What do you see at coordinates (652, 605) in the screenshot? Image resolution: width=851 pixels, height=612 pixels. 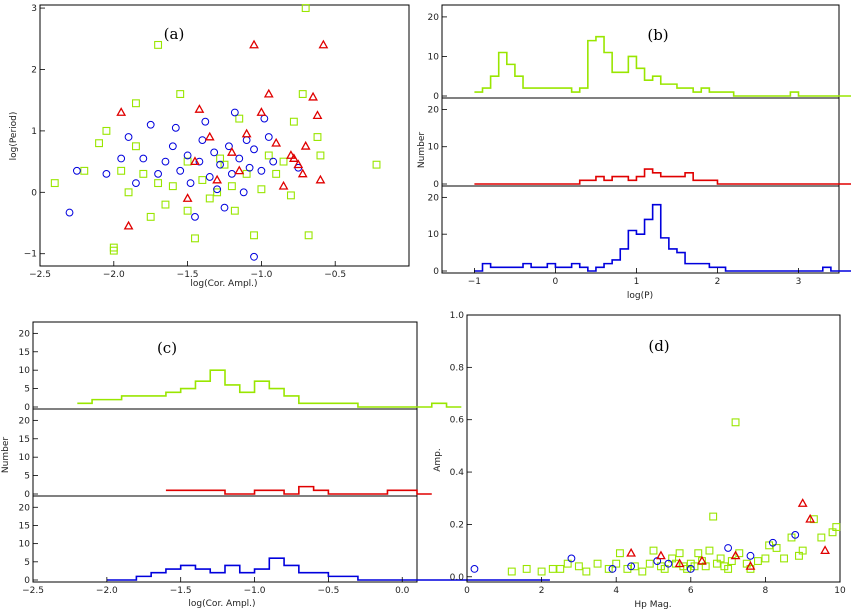 I see `panel-d-xlabel: Hp Mag.` at bounding box center [652, 605].